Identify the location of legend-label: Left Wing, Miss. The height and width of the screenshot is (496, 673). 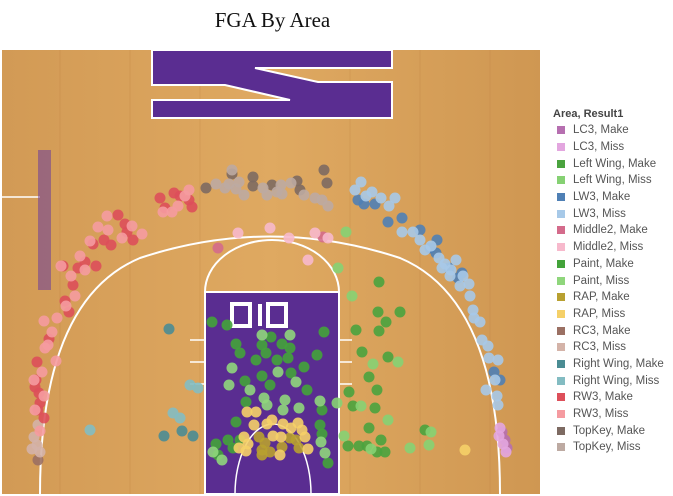
(612, 180).